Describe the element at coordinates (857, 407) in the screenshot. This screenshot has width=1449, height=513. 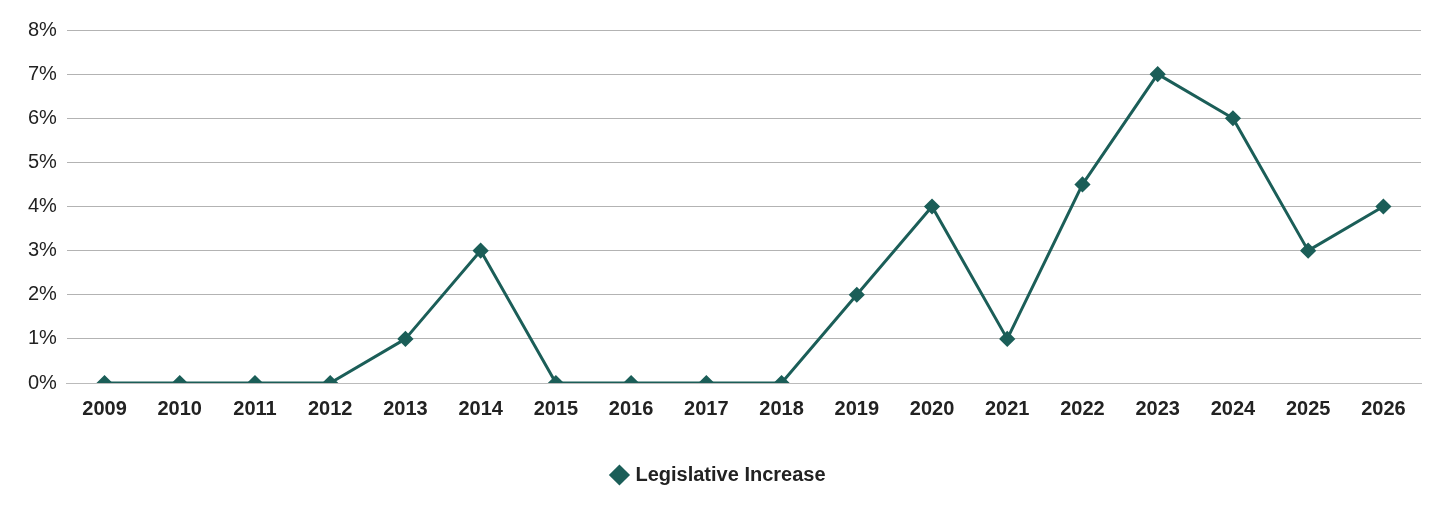
I see `x-tick-label: 2019` at that location.